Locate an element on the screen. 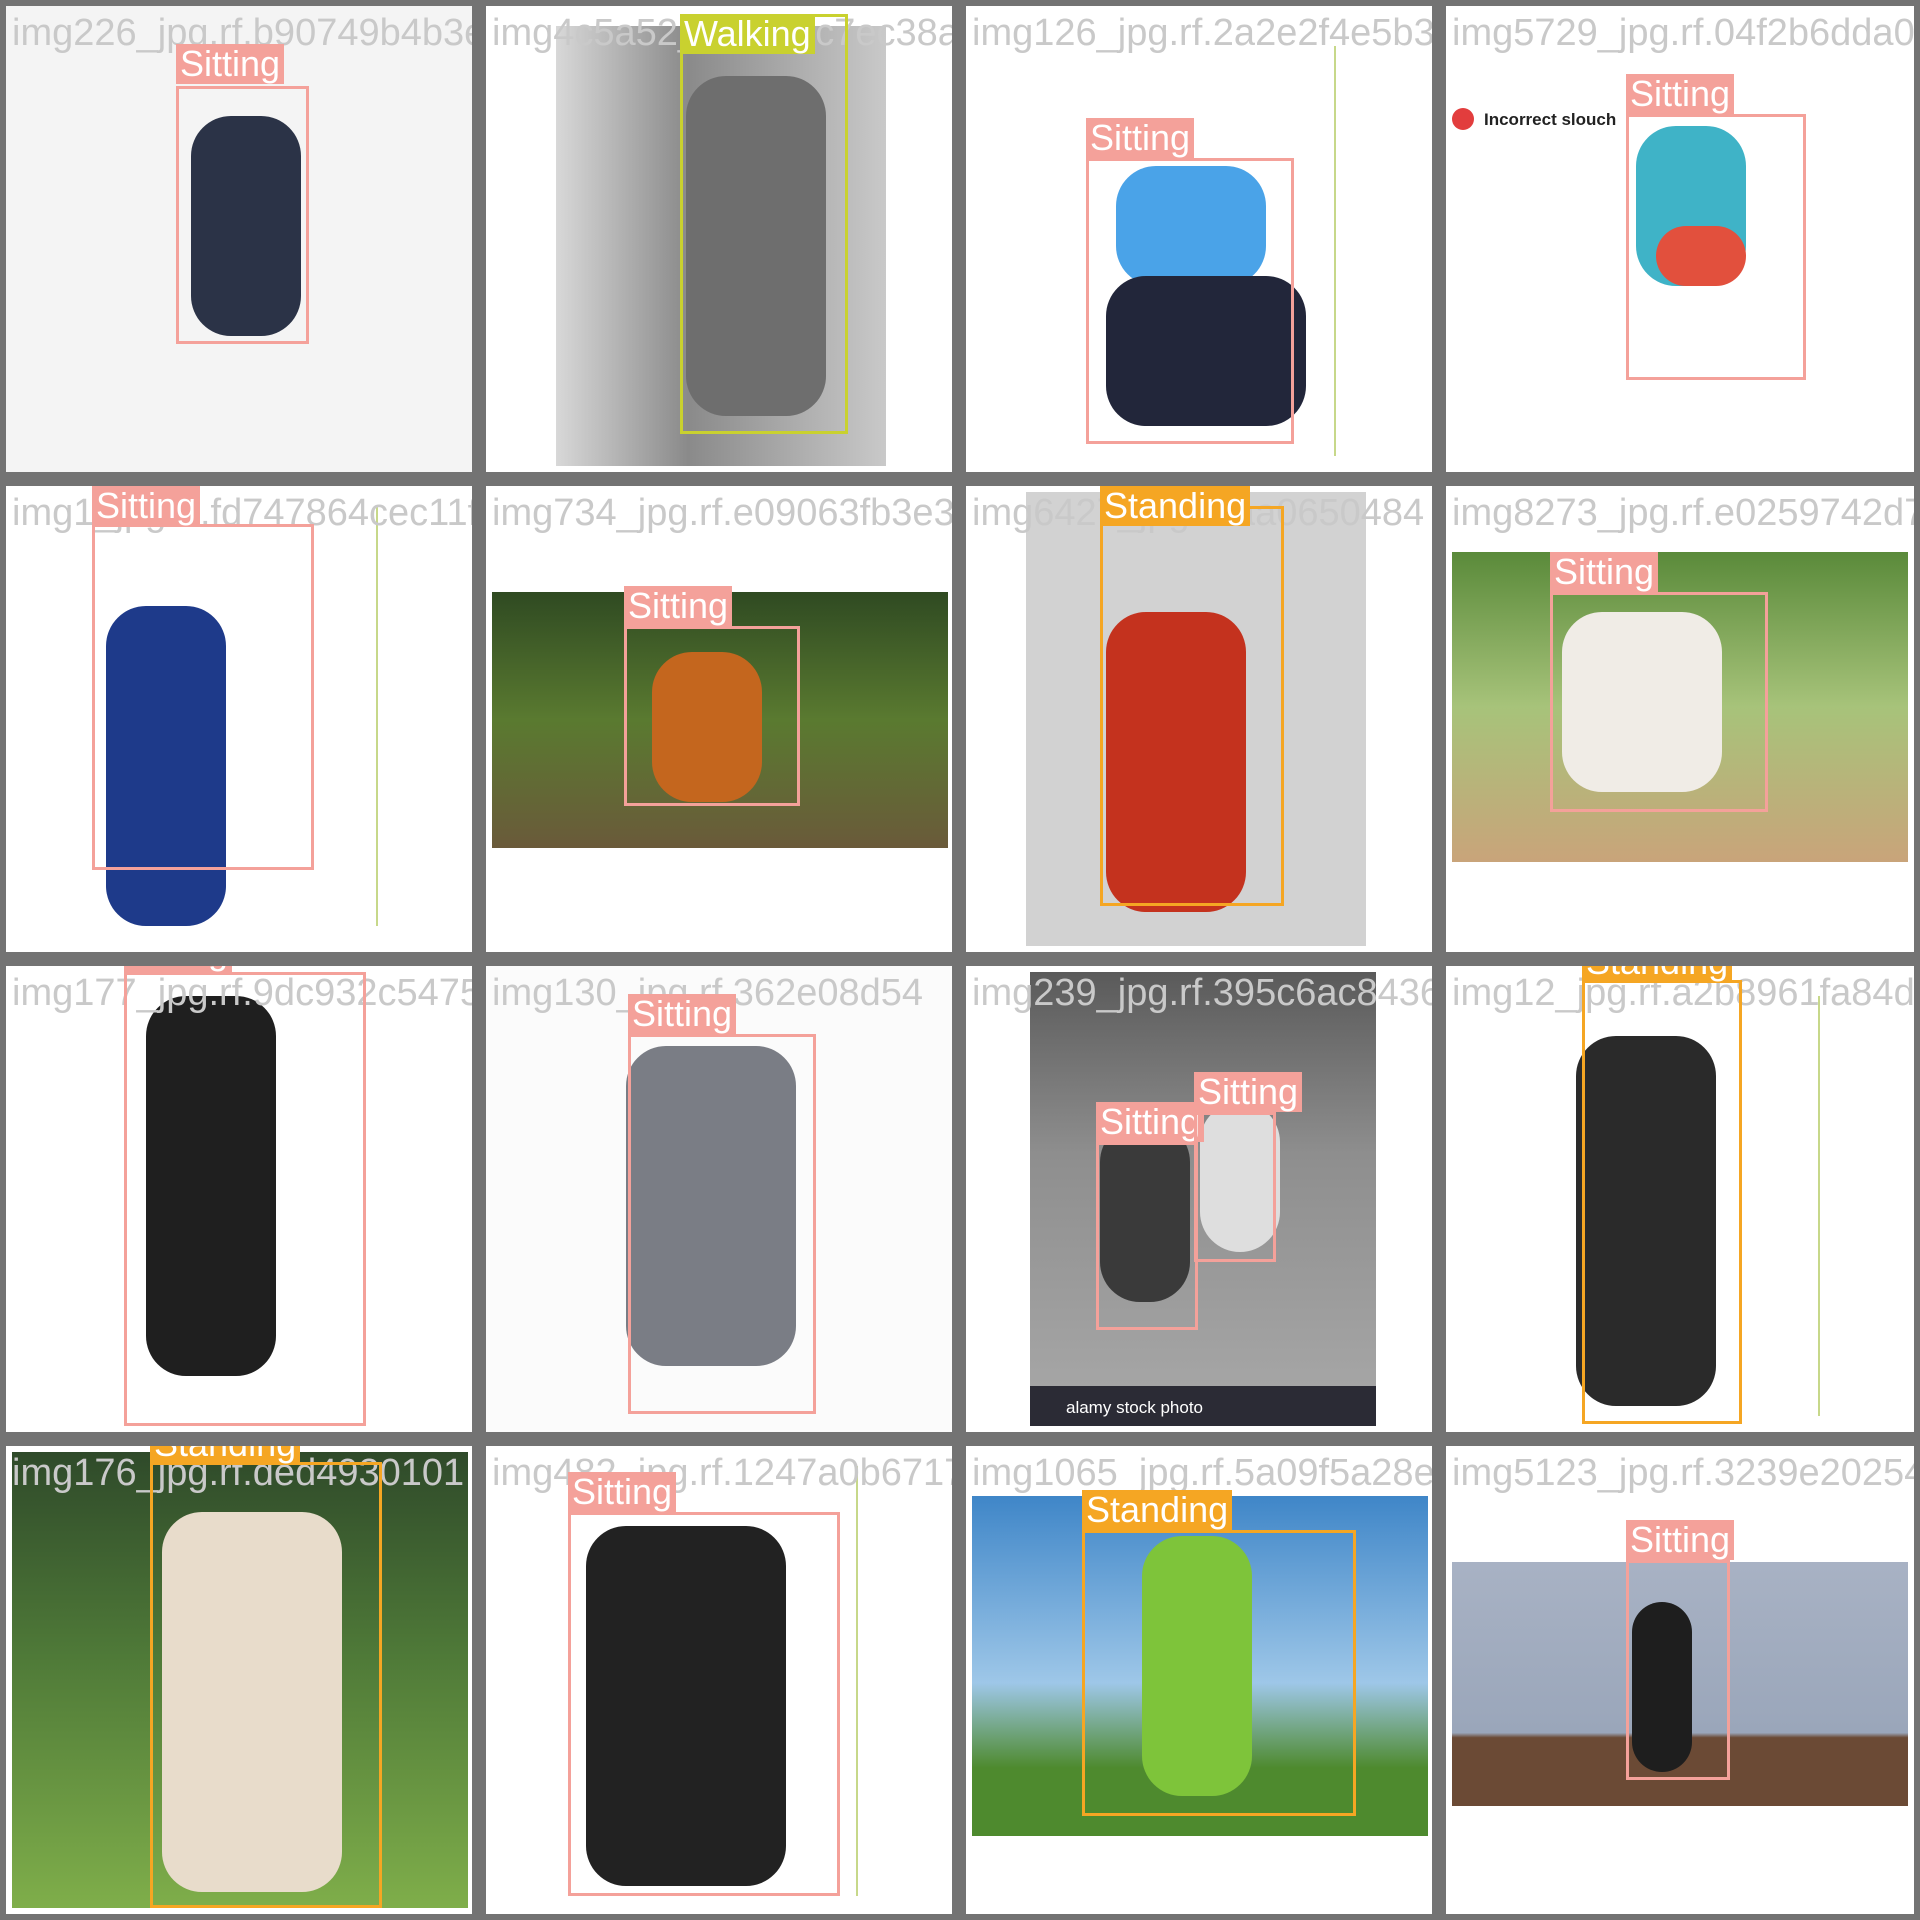 This screenshot has height=1920, width=1920. tile-15: img1065_jpg.rf.5a09f5a28e Standing is located at coordinates (1199, 1680).